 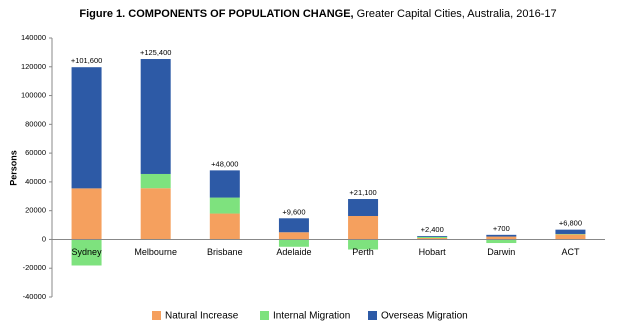 I want to click on y-tick-label: 40000, so click(x=35, y=181).